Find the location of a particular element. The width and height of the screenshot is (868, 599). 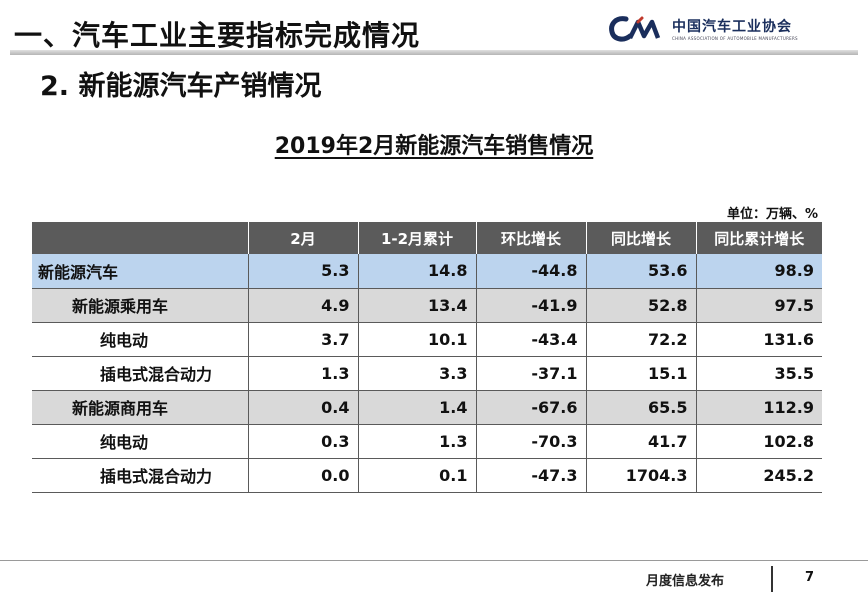

table-row: 新能源乘用车 4.9 13.4 -41.9 52.8 97.5 is located at coordinates (427, 305).